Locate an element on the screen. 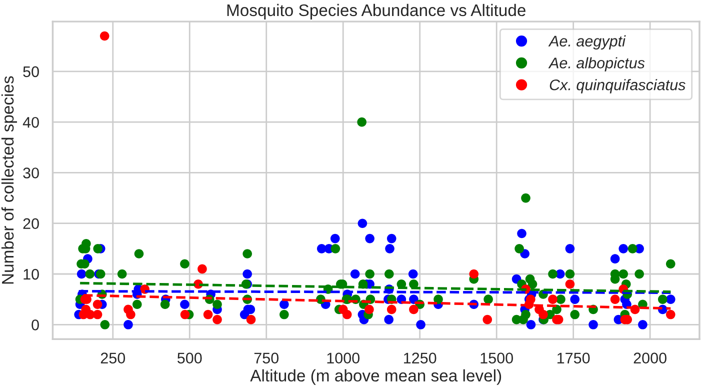 The height and width of the screenshot is (392, 703). y-axis-title: Number of collected species is located at coordinates (9, 180).